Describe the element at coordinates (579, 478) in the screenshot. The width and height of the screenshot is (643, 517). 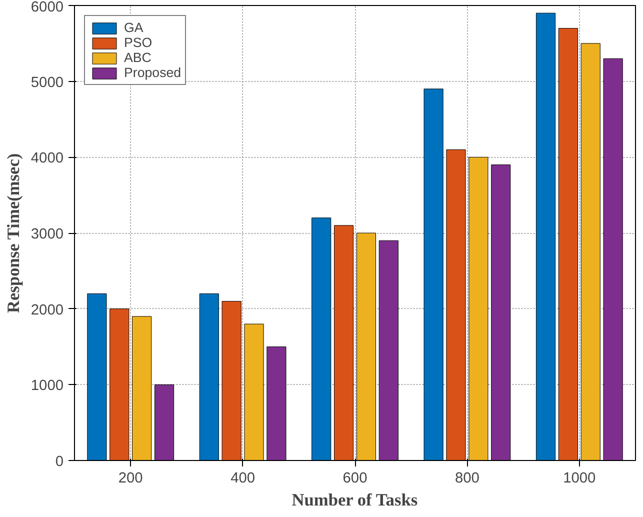
I see `x-tick-label: 1000` at that location.